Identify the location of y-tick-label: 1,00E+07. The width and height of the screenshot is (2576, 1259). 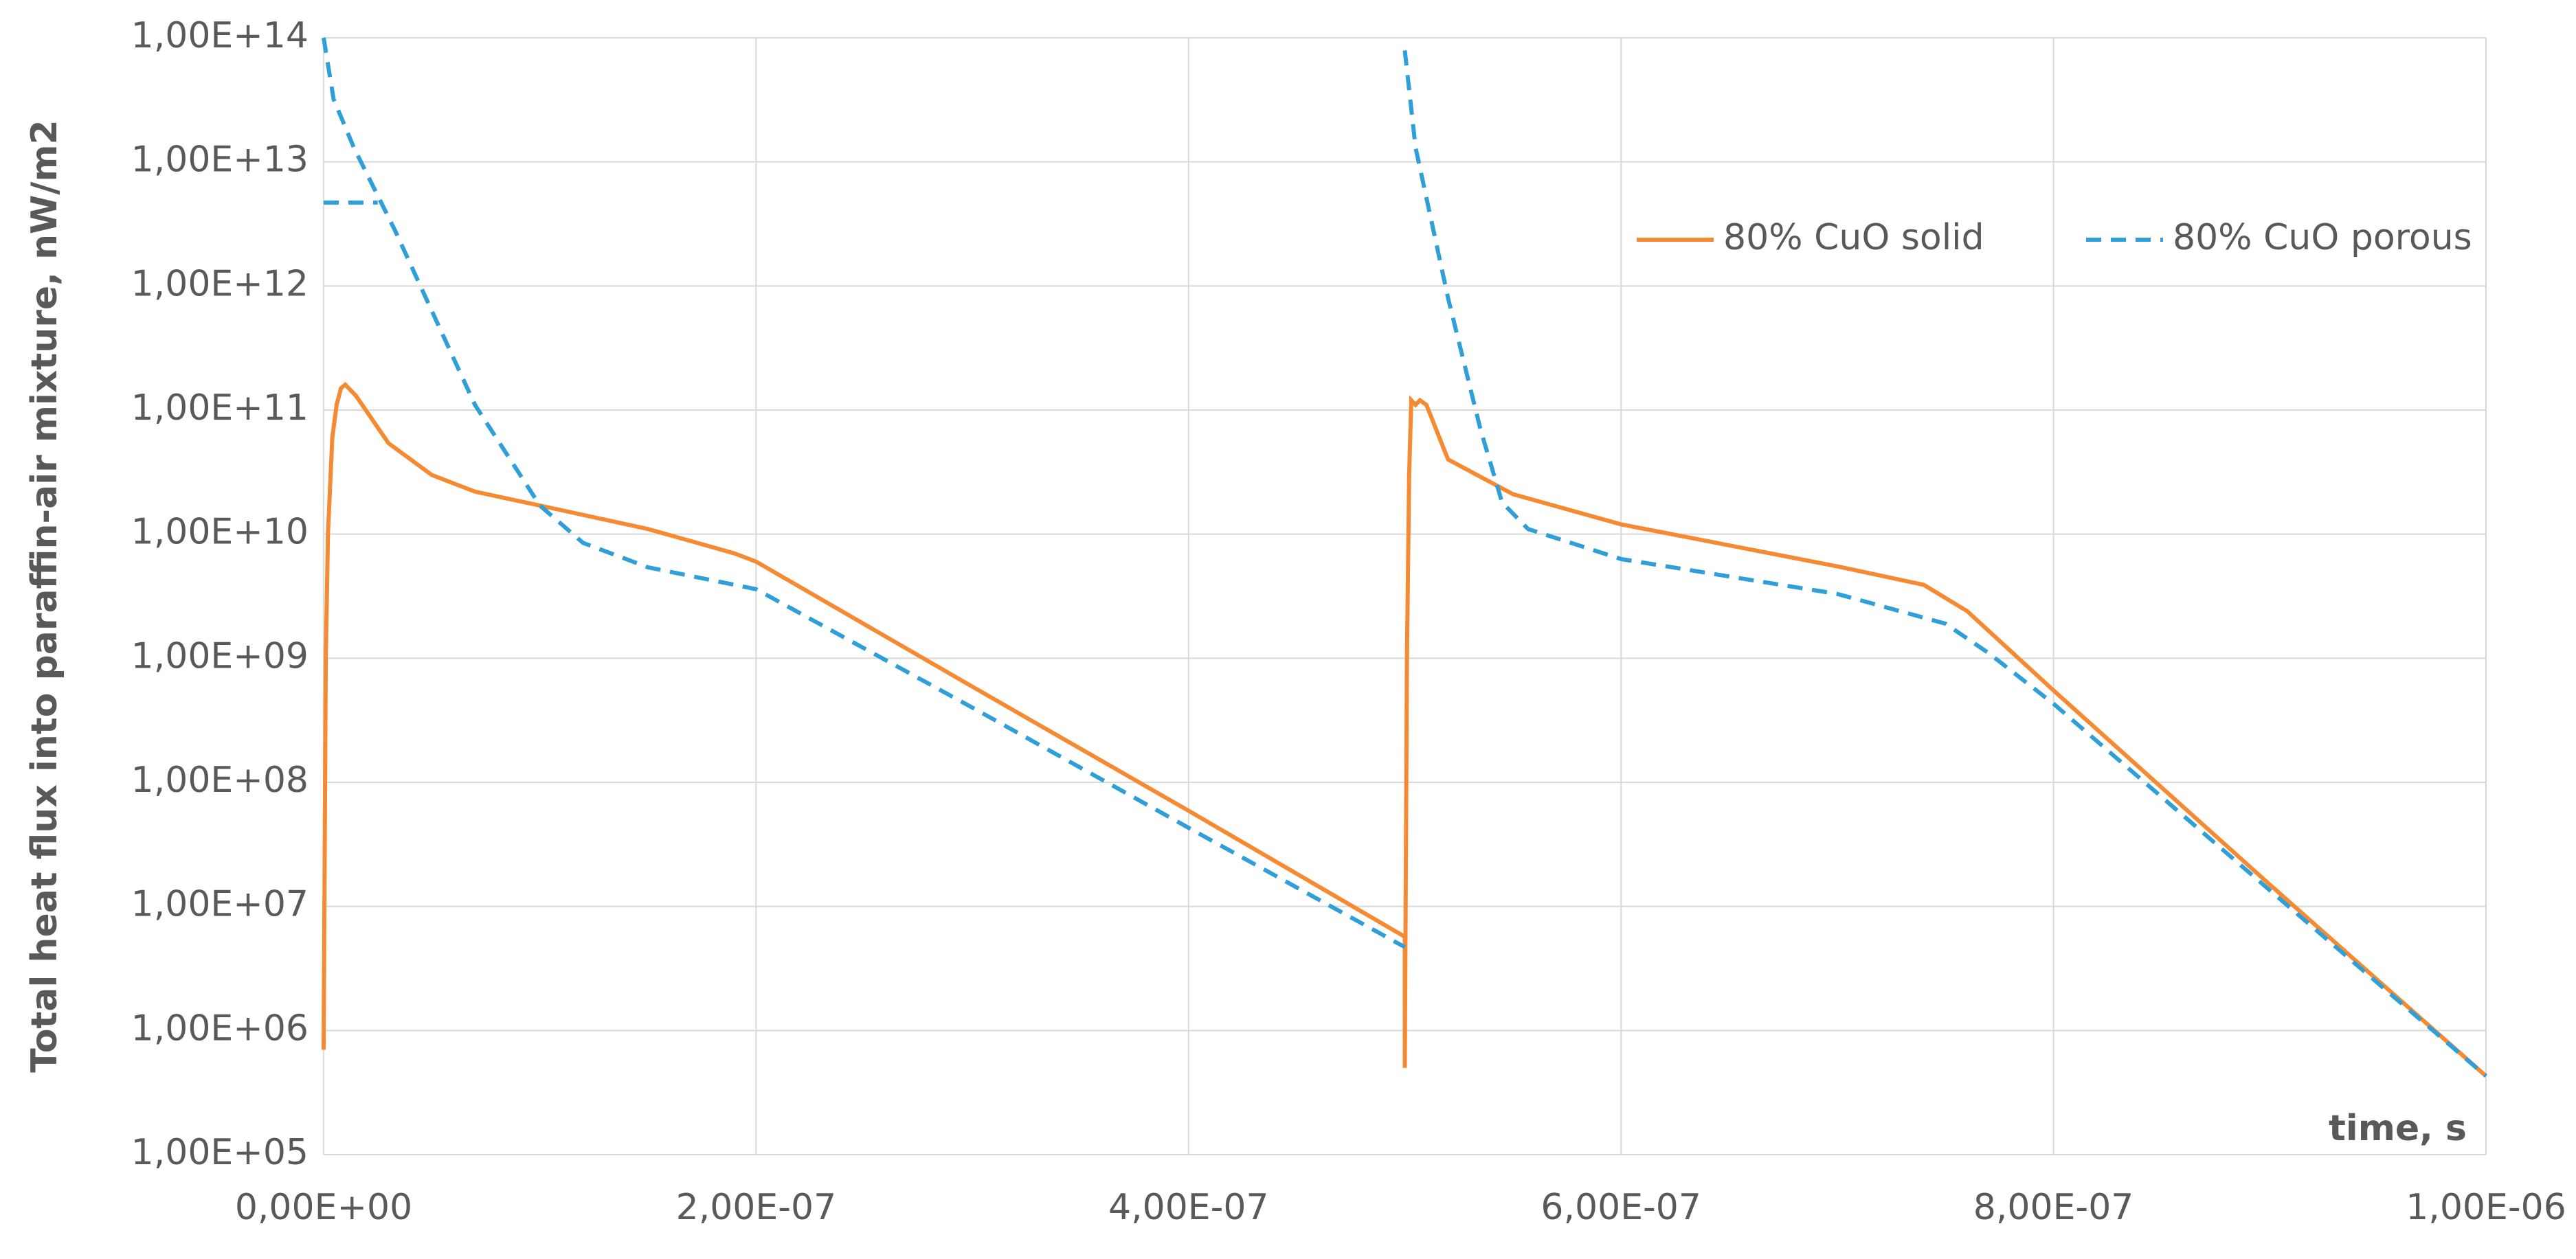
(220, 904).